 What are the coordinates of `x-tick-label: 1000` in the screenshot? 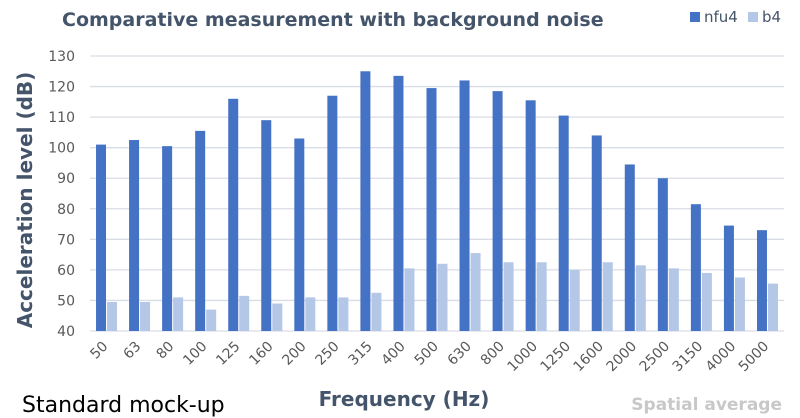 It's located at (522, 357).